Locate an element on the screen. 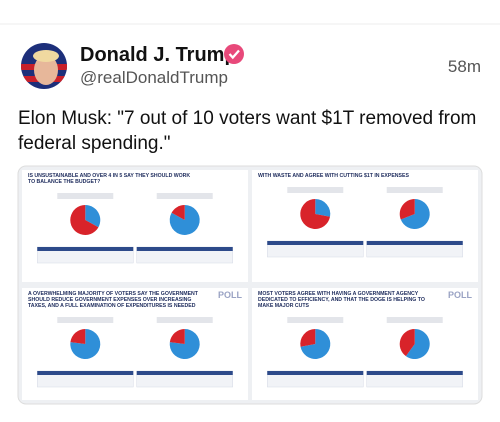 The width and height of the screenshot is (500, 422). avatar is located at coordinates (44, 66).